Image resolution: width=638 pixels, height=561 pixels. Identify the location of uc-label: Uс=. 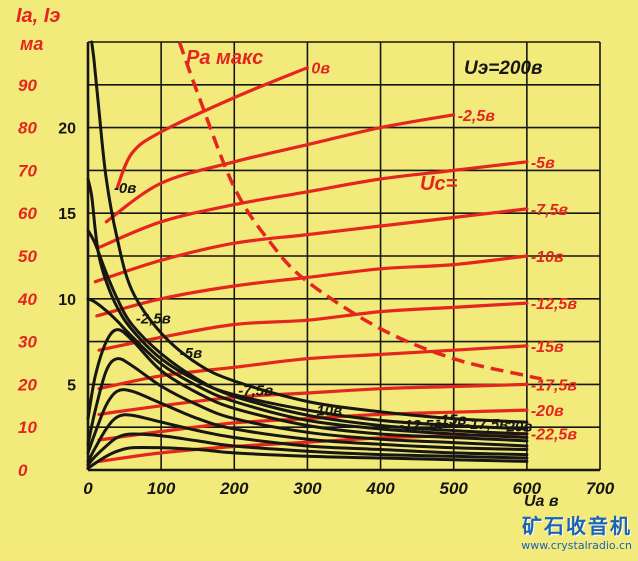
(439, 184).